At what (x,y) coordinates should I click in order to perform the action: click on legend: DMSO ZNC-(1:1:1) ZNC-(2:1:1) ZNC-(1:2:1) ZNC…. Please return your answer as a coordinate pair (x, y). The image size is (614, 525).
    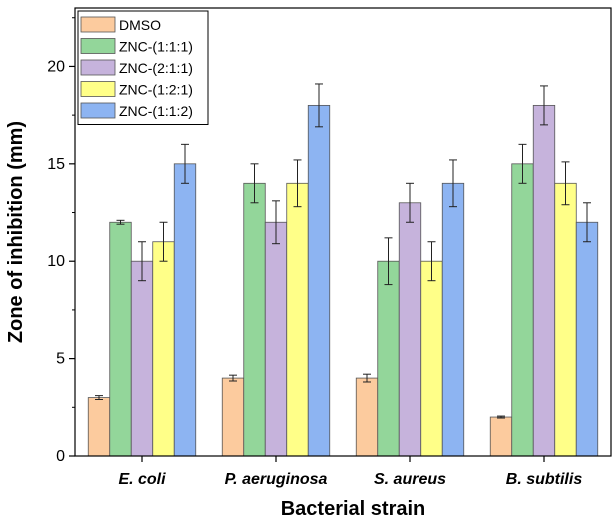
    Looking at the image, I should click on (143, 67).